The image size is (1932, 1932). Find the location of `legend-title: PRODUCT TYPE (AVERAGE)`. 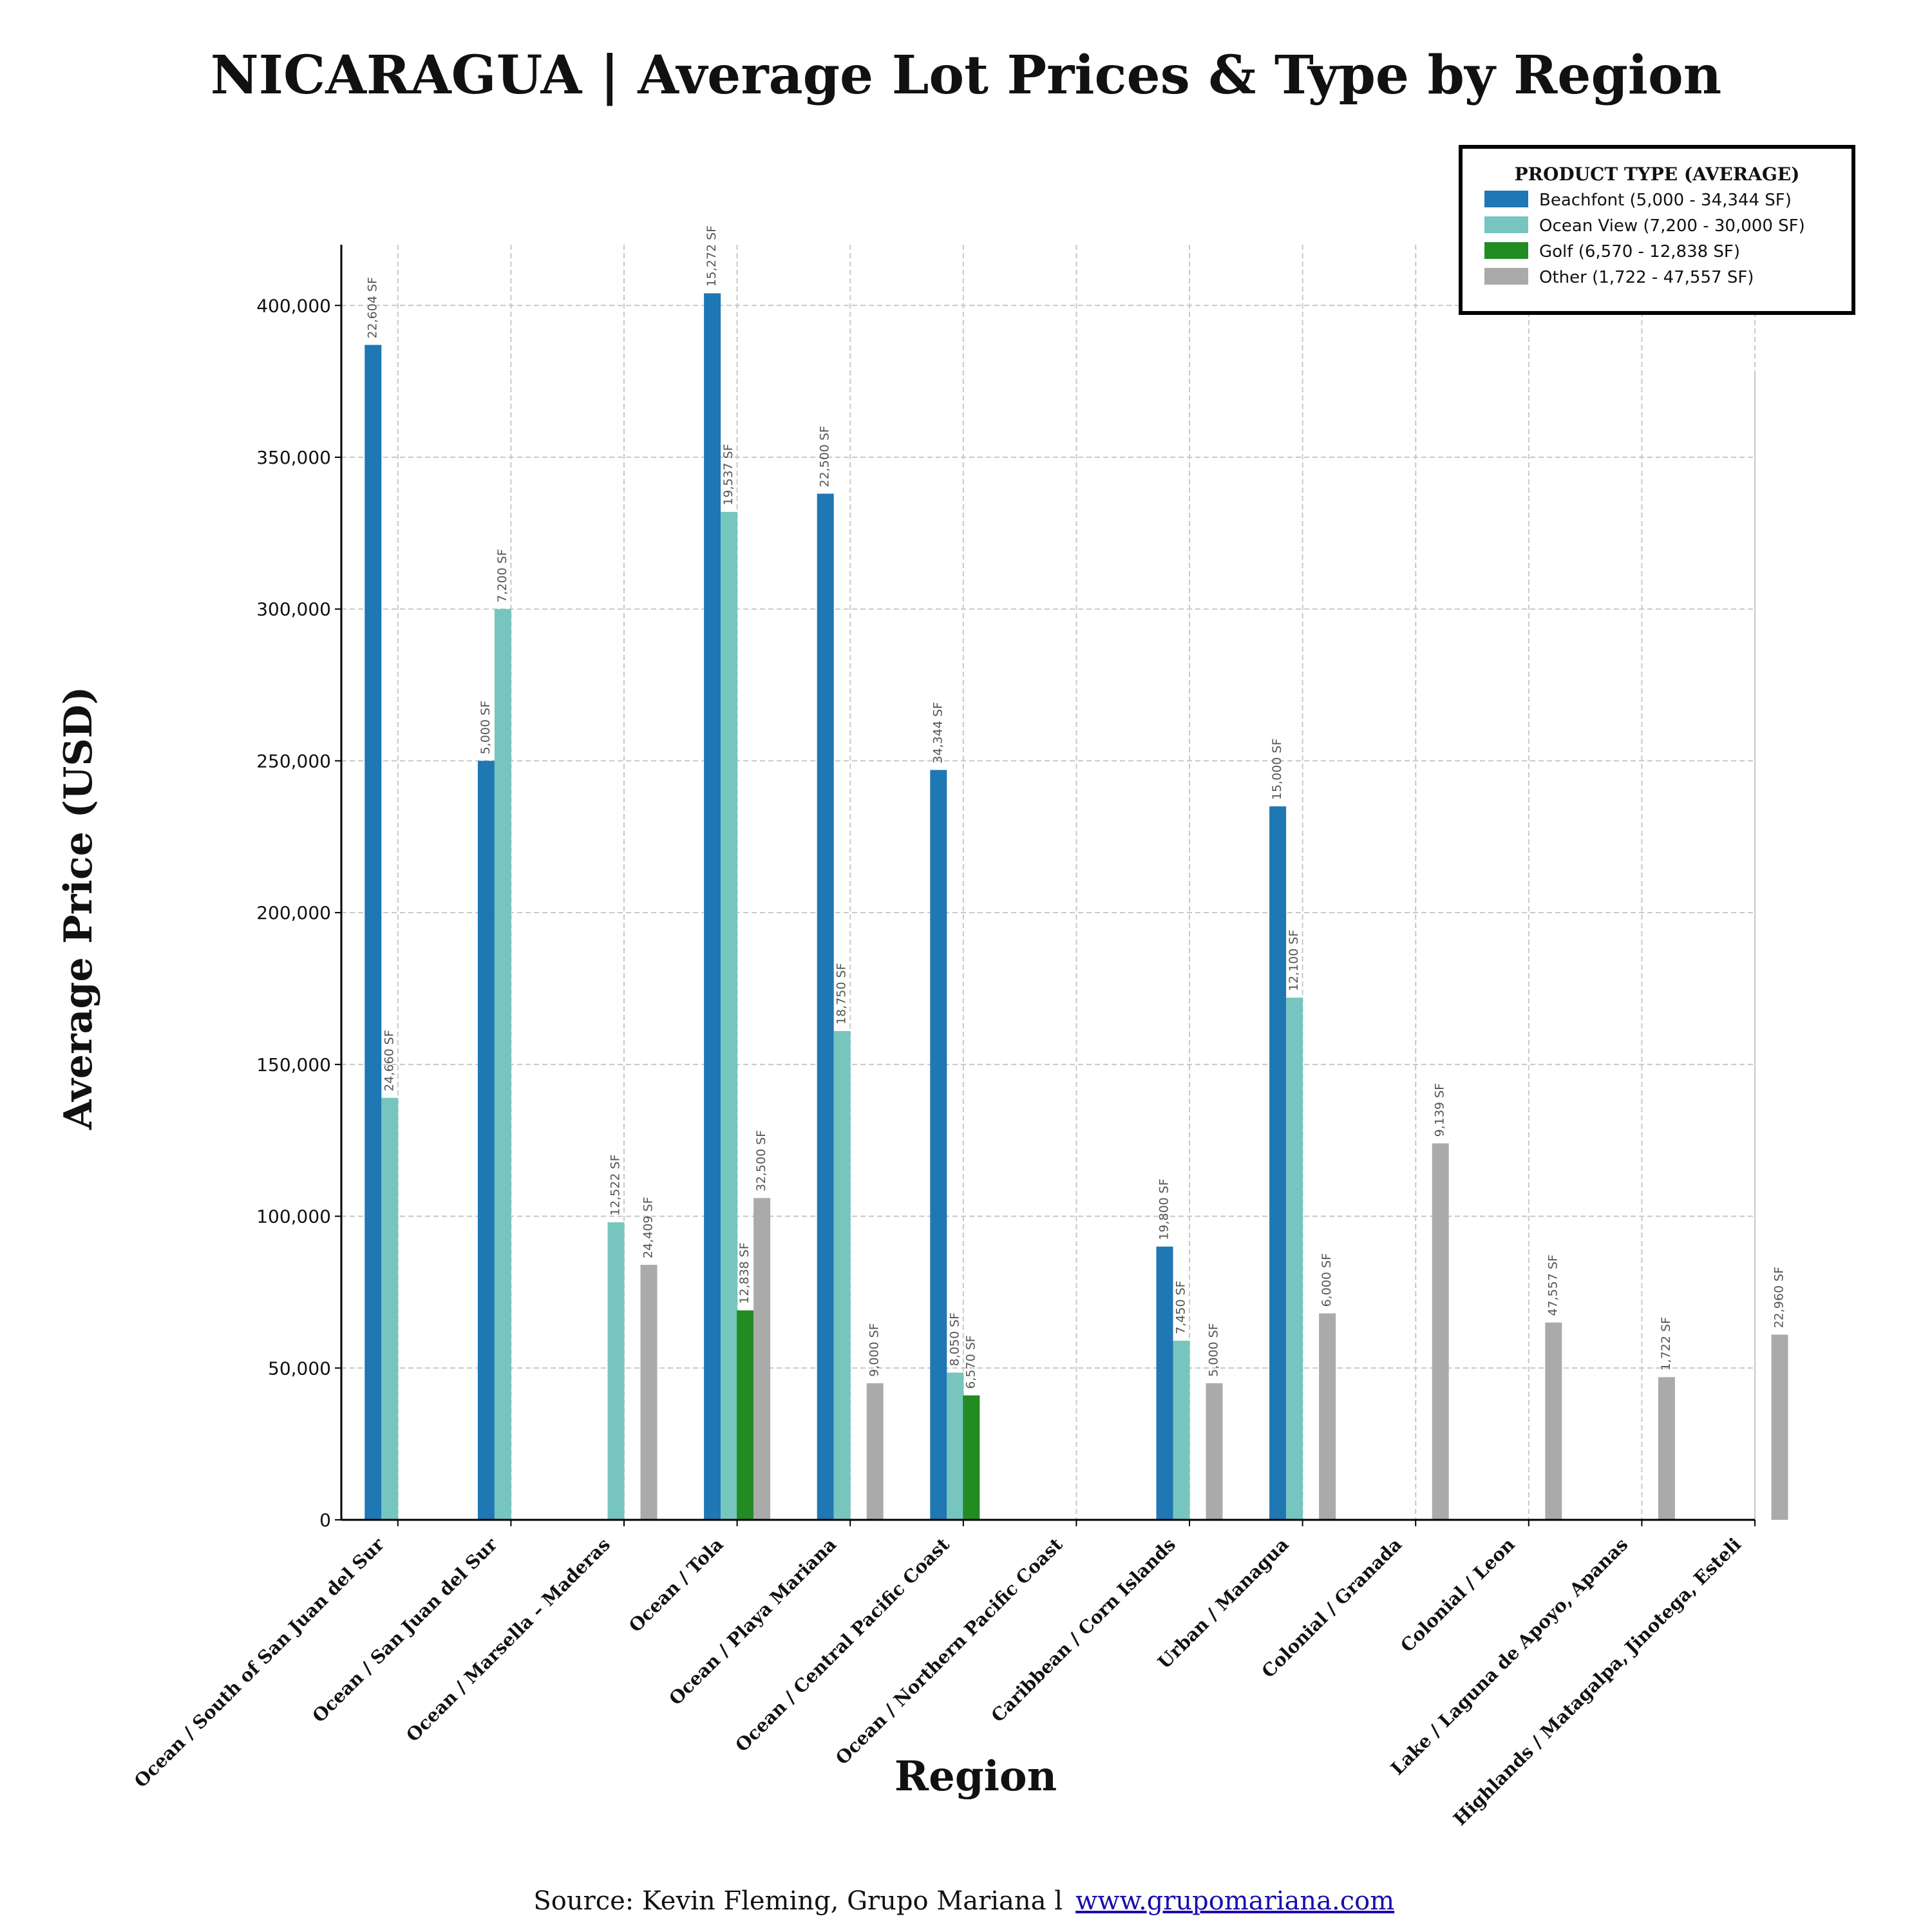

legend-title: PRODUCT TYPE (AVERAGE) is located at coordinates (1657, 175).